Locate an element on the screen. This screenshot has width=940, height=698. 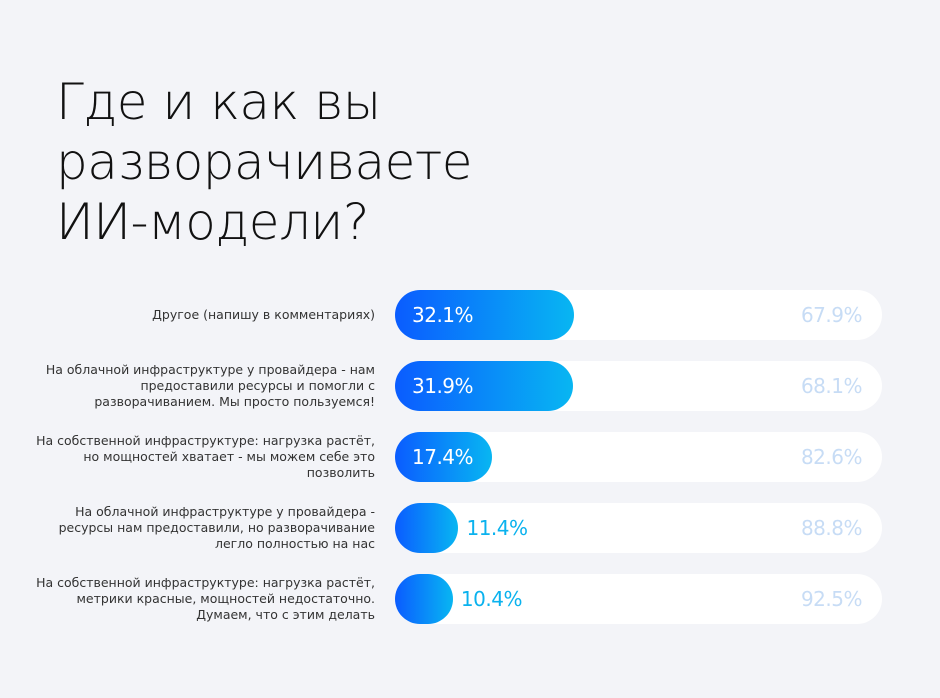
title-line: разворачиваете is located at coordinates (264, 162).